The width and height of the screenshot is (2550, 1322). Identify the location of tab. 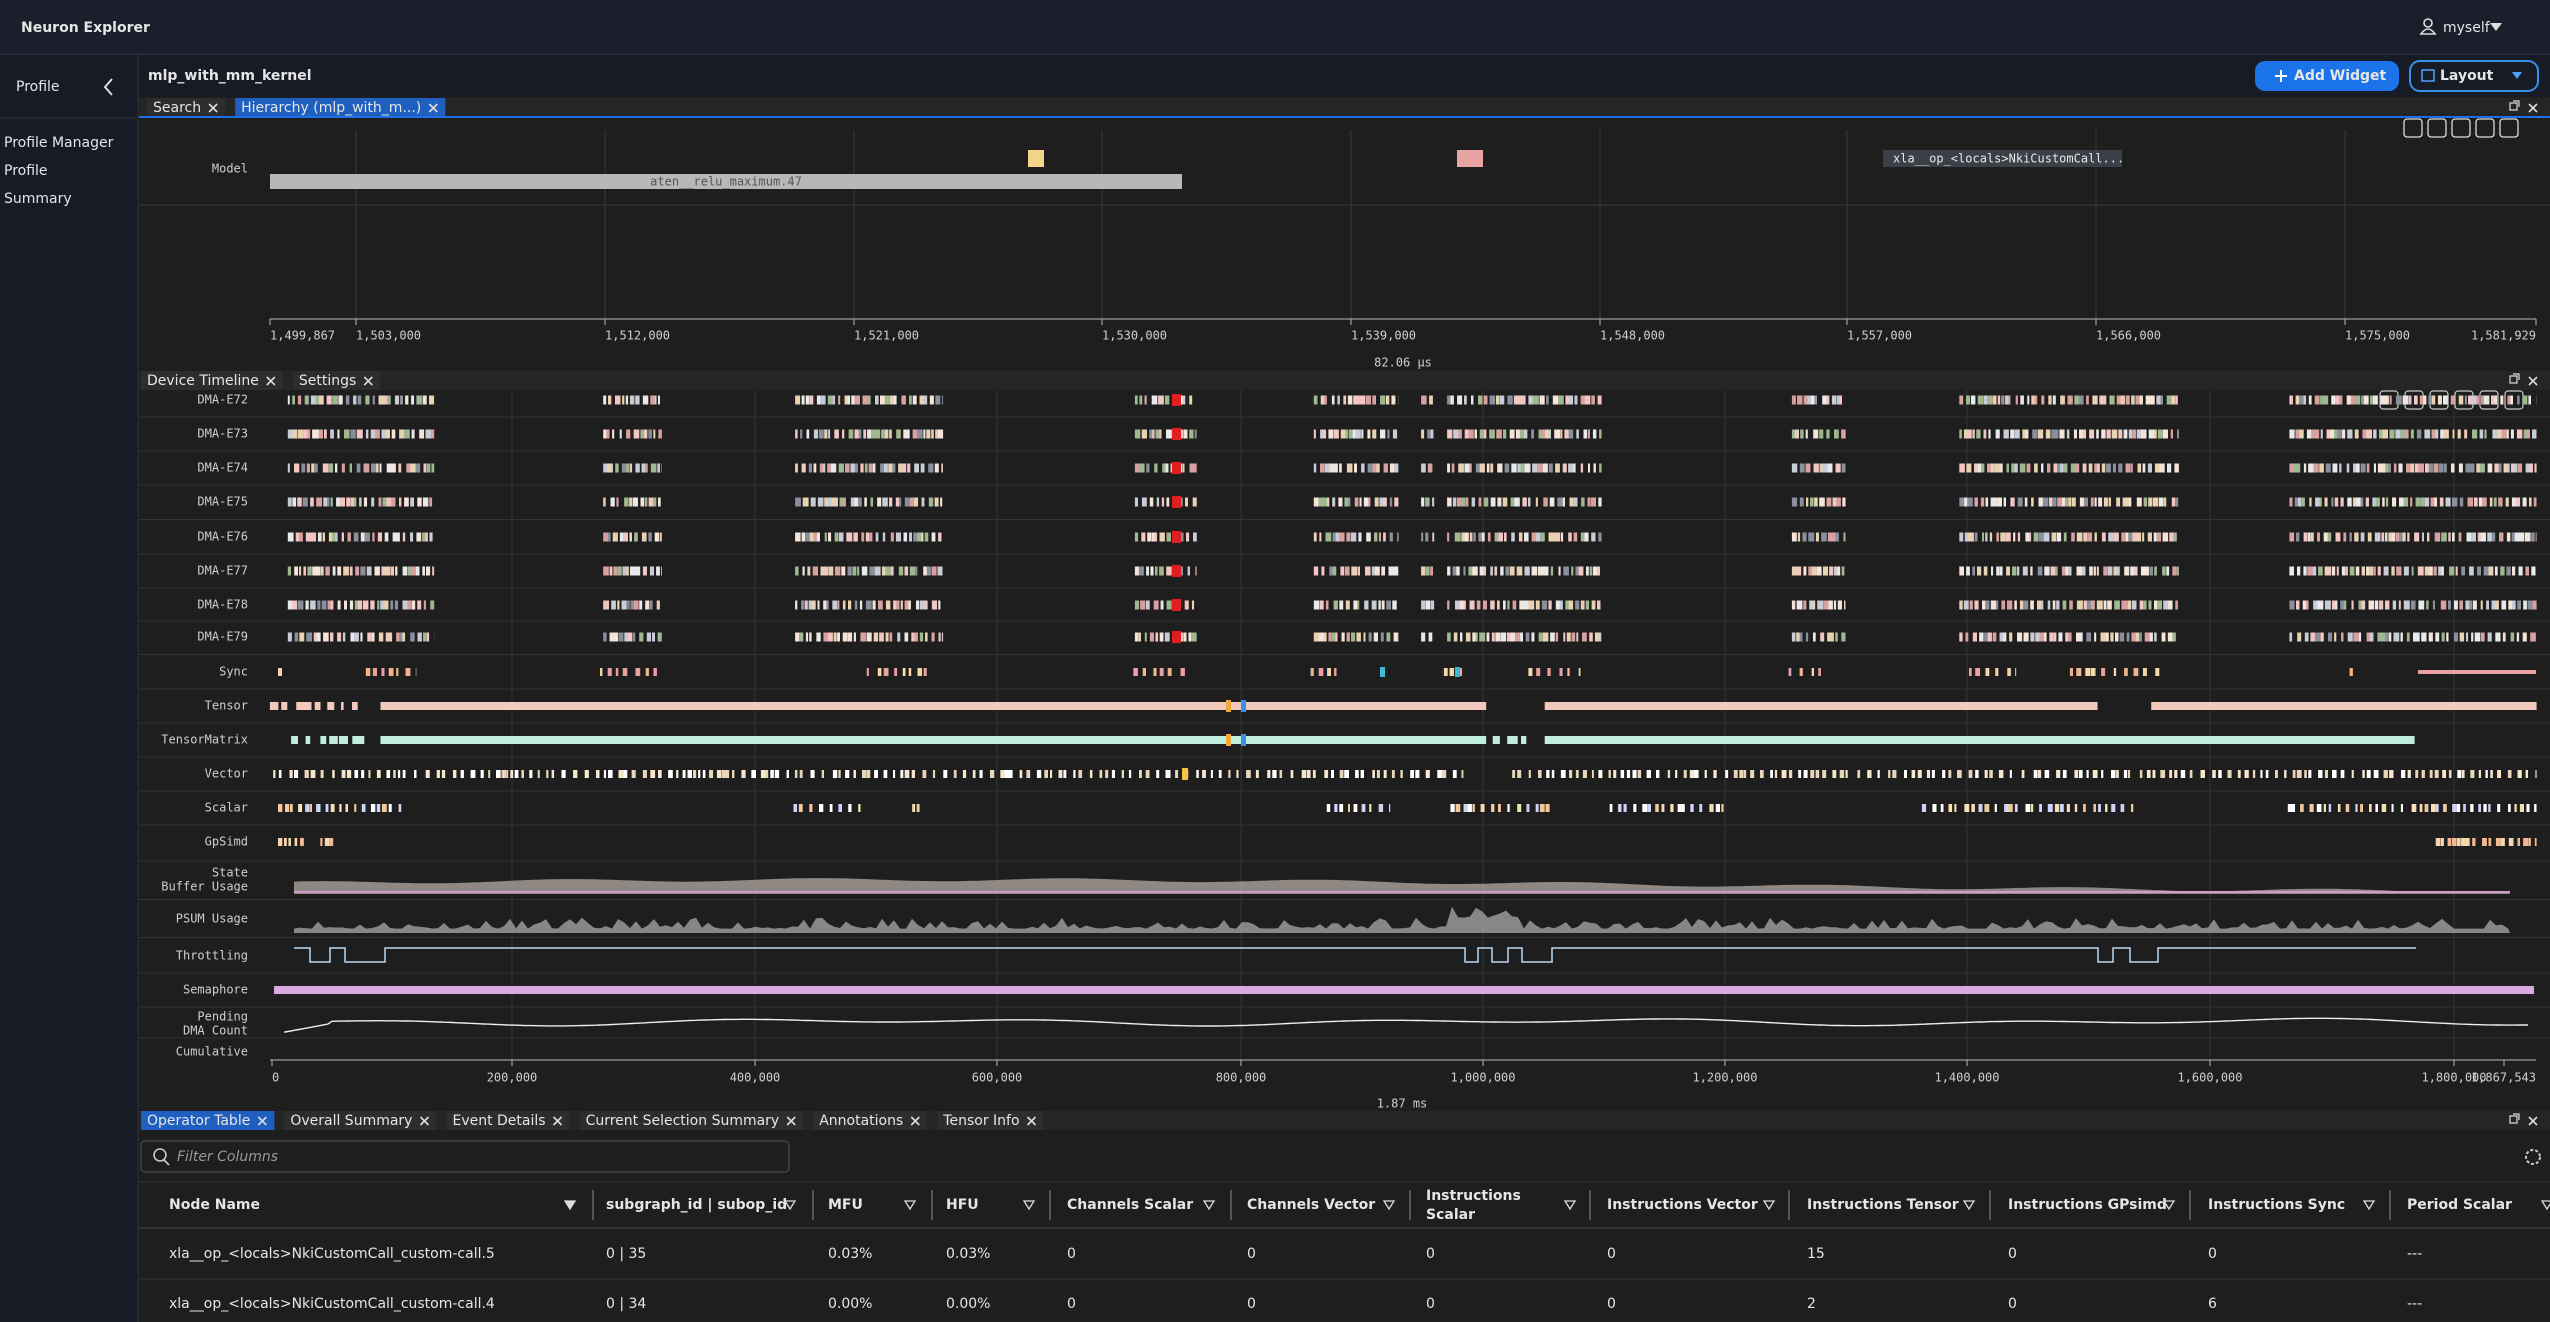
(336, 380).